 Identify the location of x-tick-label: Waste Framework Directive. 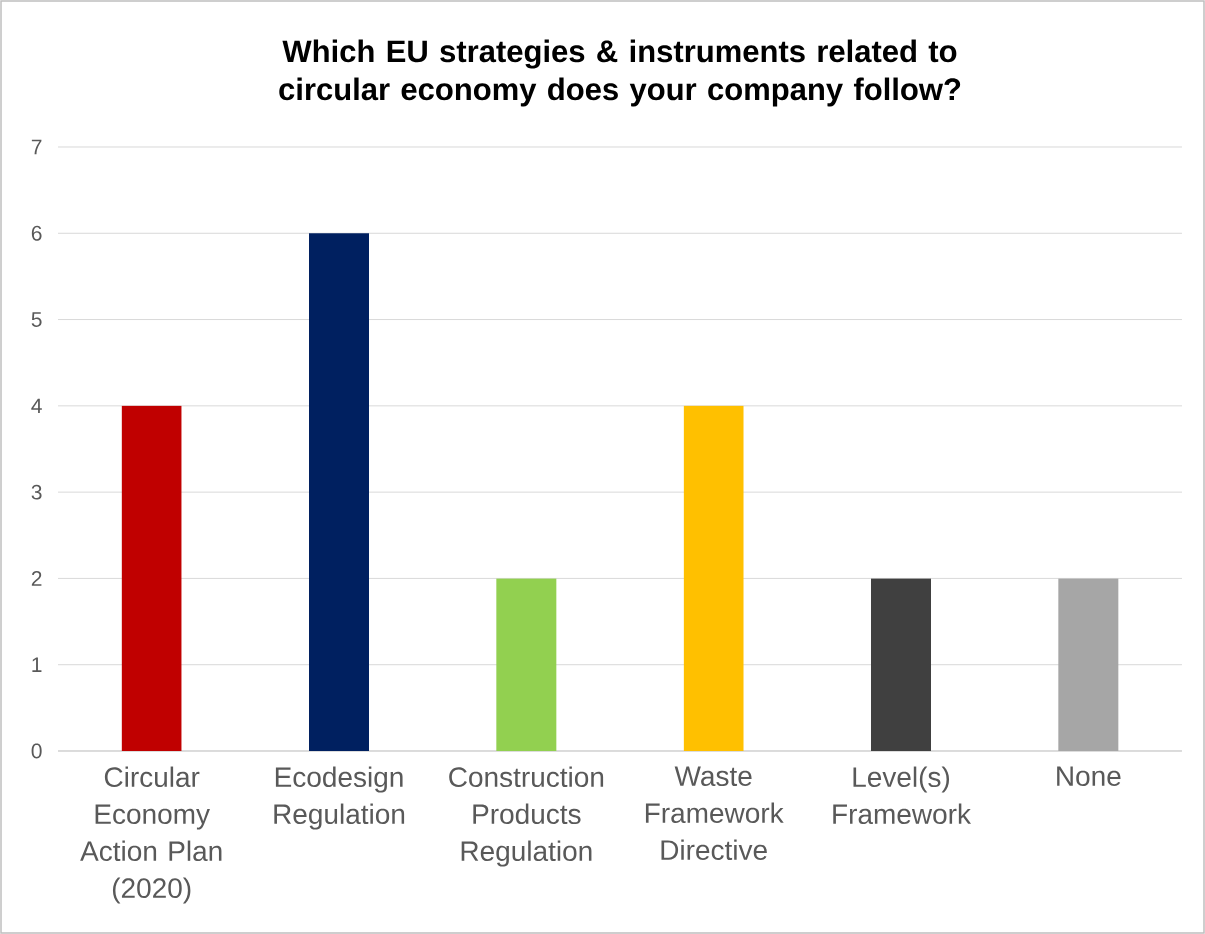
(714, 813).